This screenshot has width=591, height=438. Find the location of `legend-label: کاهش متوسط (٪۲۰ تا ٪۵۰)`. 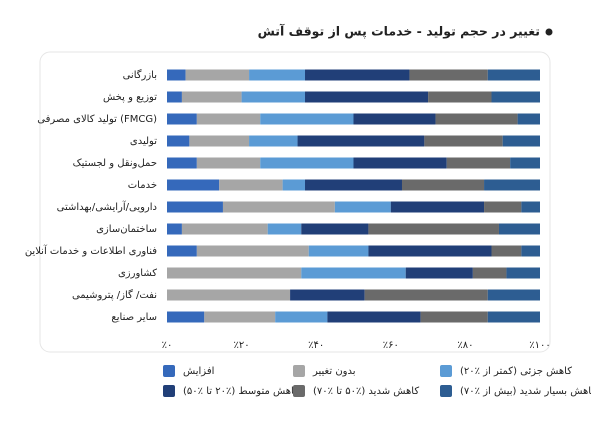

legend-label: کاهش متوسط (٪۲۰ تا ٪۵۰) is located at coordinates (241, 391).